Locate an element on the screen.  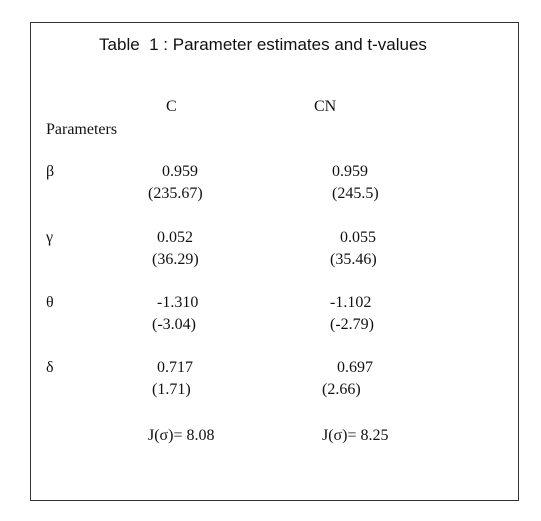
j-statistic: J(σ)= 8.25 is located at coordinates (355, 435).